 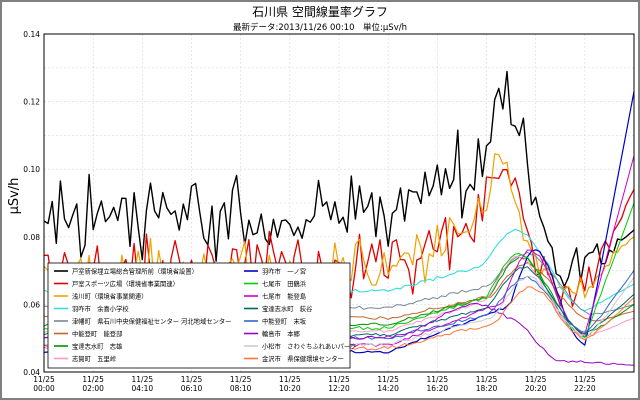 I want to click on legend-entry: 浅川町（環境省事業関連）, so click(x=110, y=296).